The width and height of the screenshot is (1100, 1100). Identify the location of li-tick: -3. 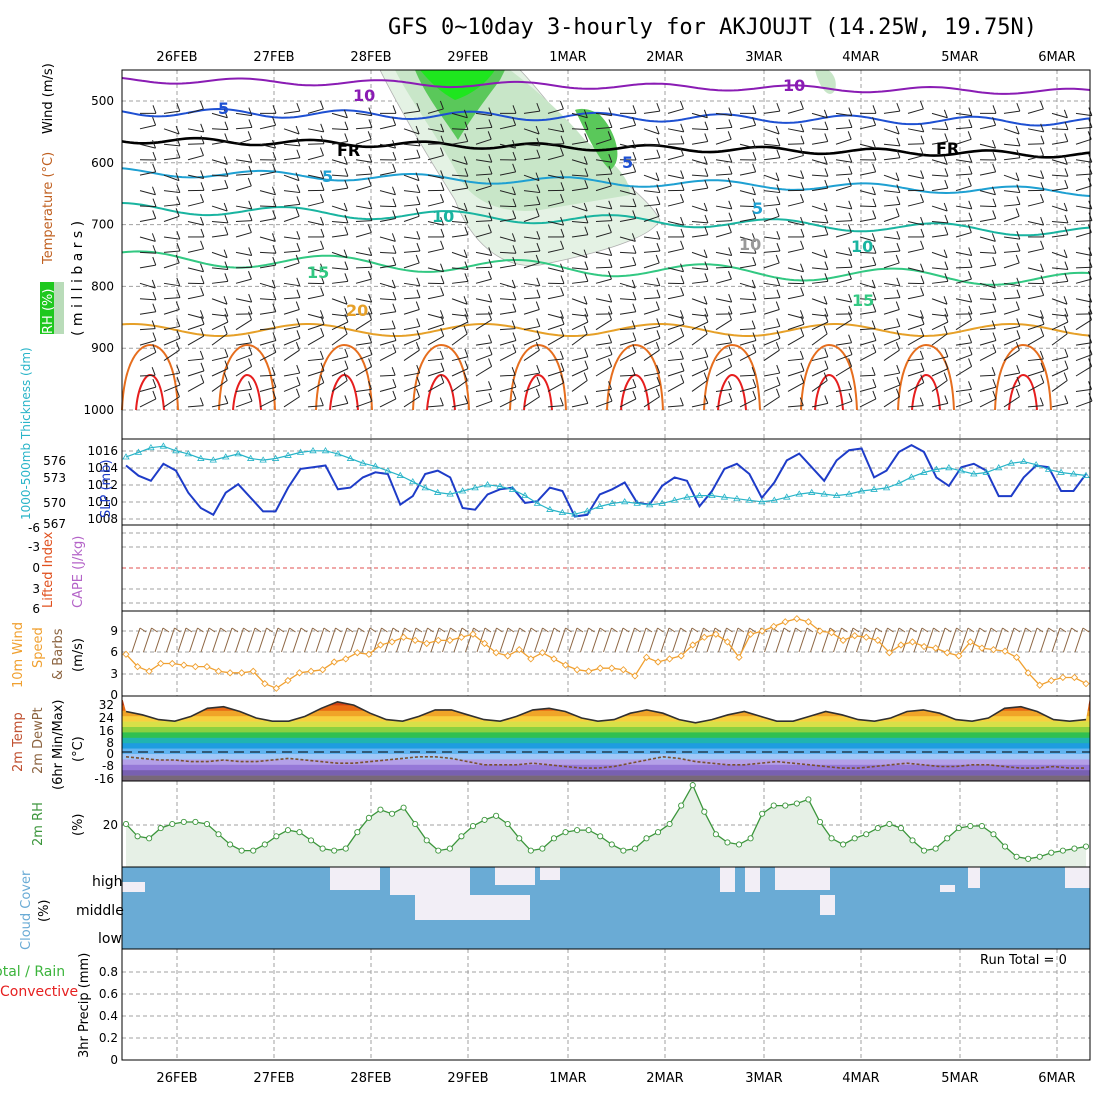
(34, 547).